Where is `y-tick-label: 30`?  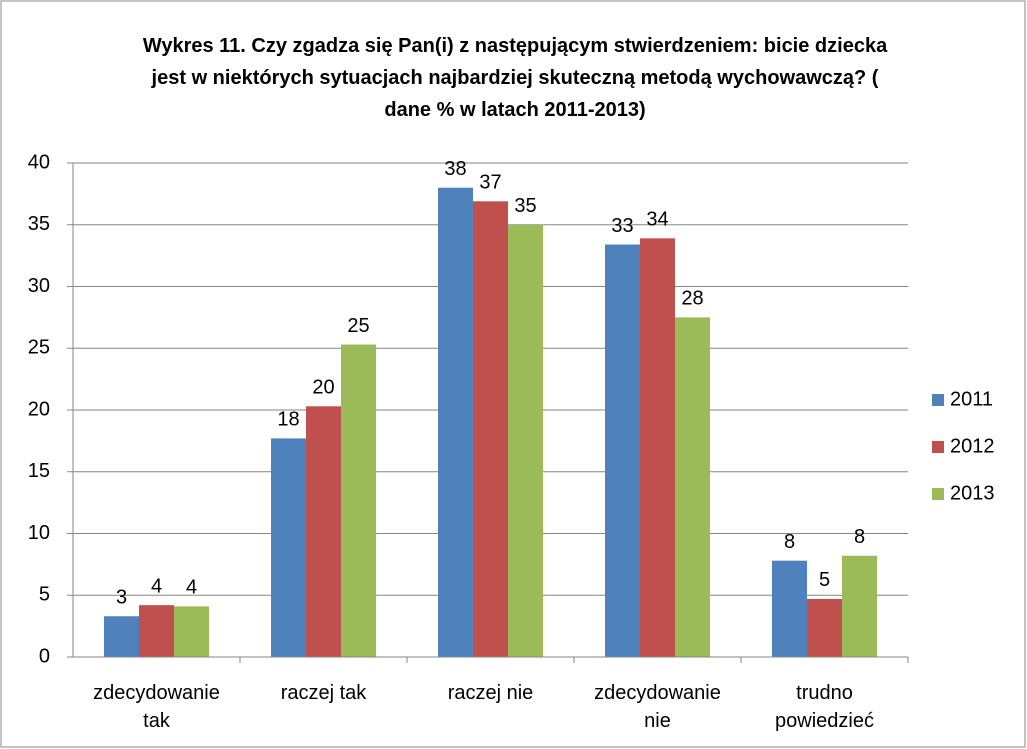 y-tick-label: 30 is located at coordinates (39, 286).